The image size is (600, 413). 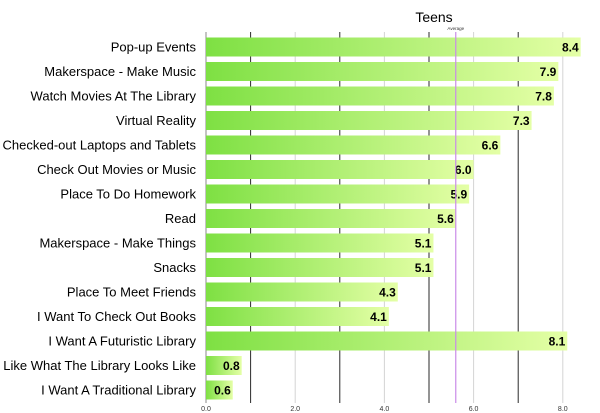 I want to click on x-tick-label: 8.0, so click(x=563, y=409).